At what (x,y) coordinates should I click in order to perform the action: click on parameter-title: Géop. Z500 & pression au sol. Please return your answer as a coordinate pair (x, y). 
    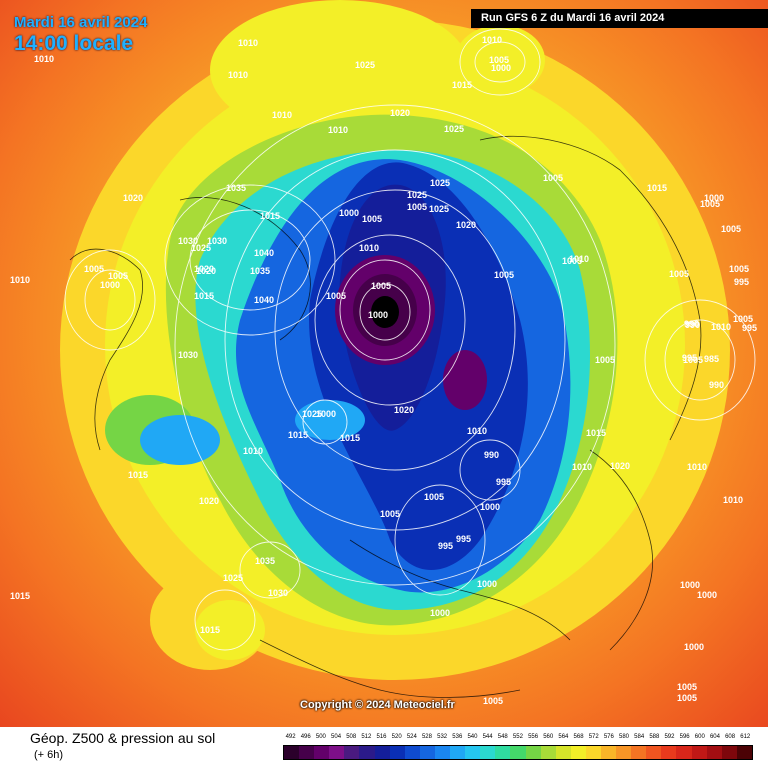
    Looking at the image, I should click on (123, 738).